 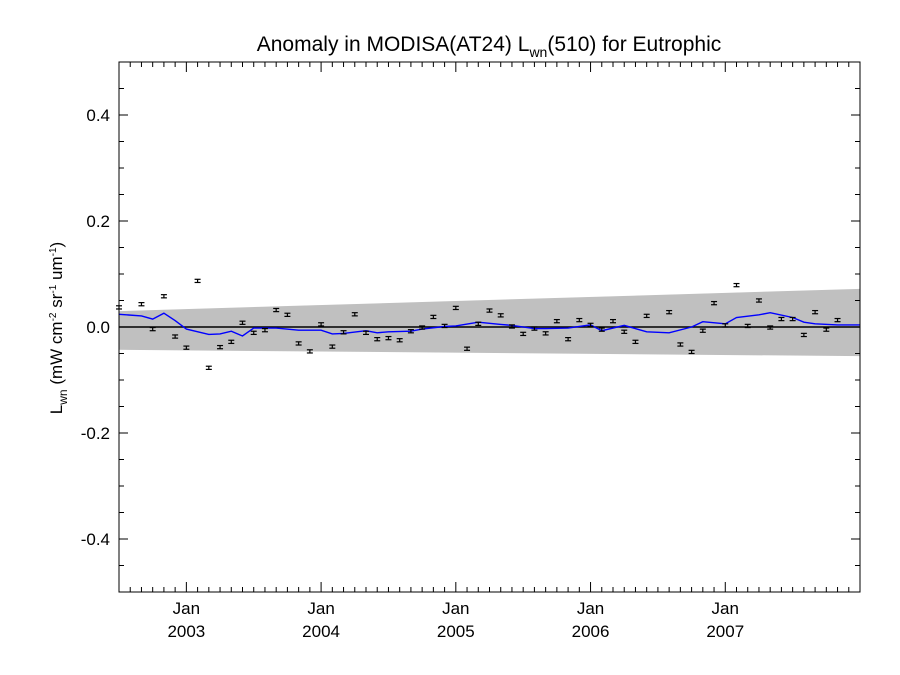 I want to click on error-band-layer, so click(x=489, y=322).